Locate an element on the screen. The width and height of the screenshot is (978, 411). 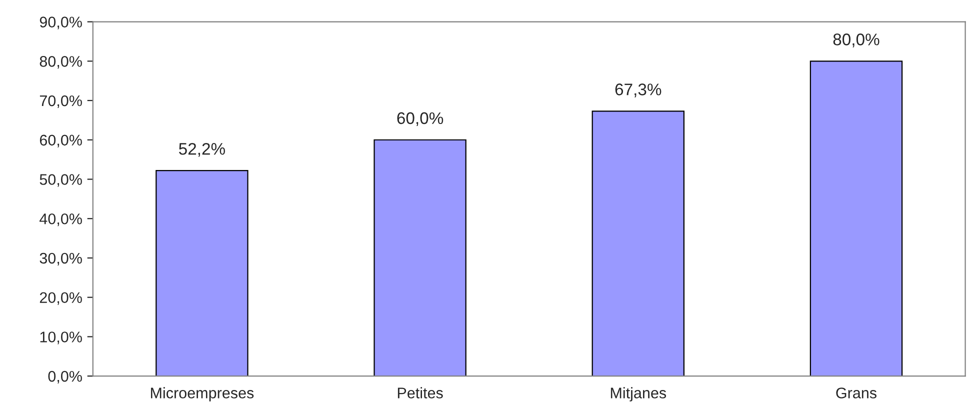
y-tick-label: 50,0% is located at coordinates (61, 180).